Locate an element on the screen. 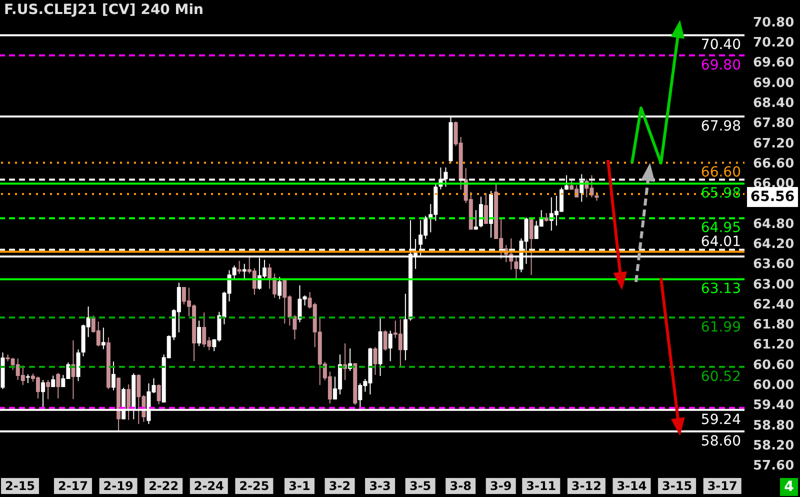 Image resolution: width=800 pixels, height=497 pixels. x-tick-label: 3-3 is located at coordinates (380, 486).